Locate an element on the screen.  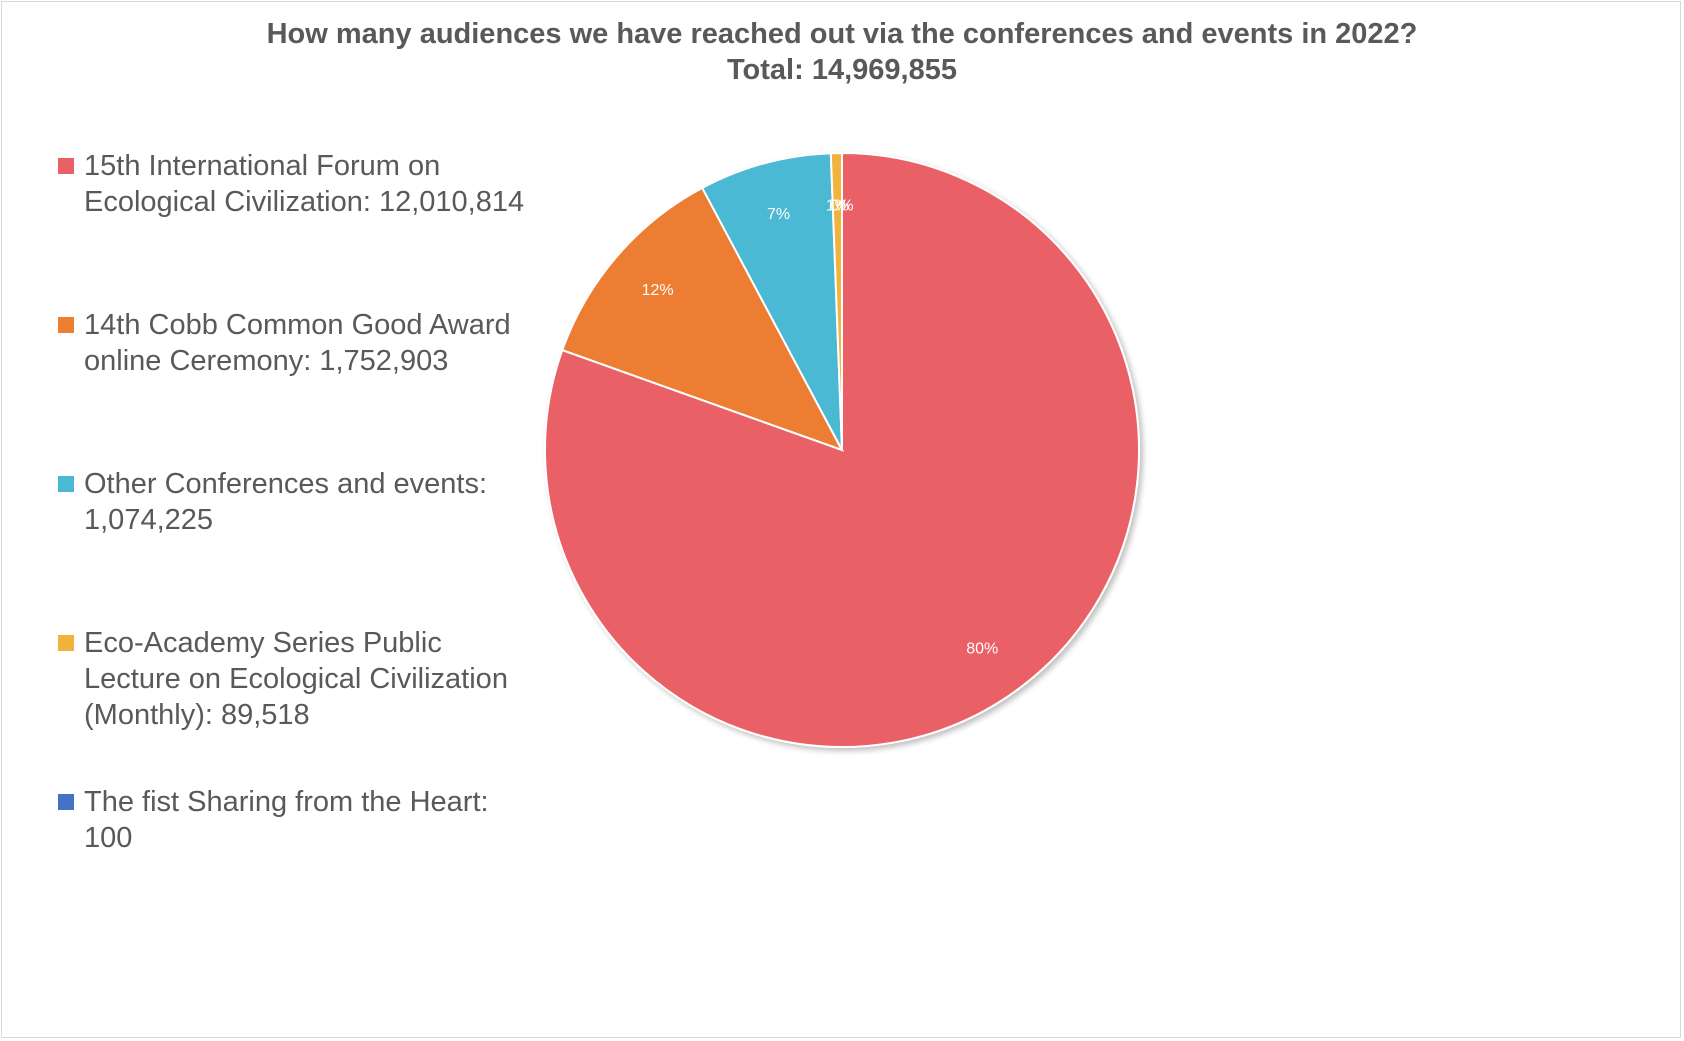
legend-label: Other Conferences and events: 1,074,225 is located at coordinates (334, 502).